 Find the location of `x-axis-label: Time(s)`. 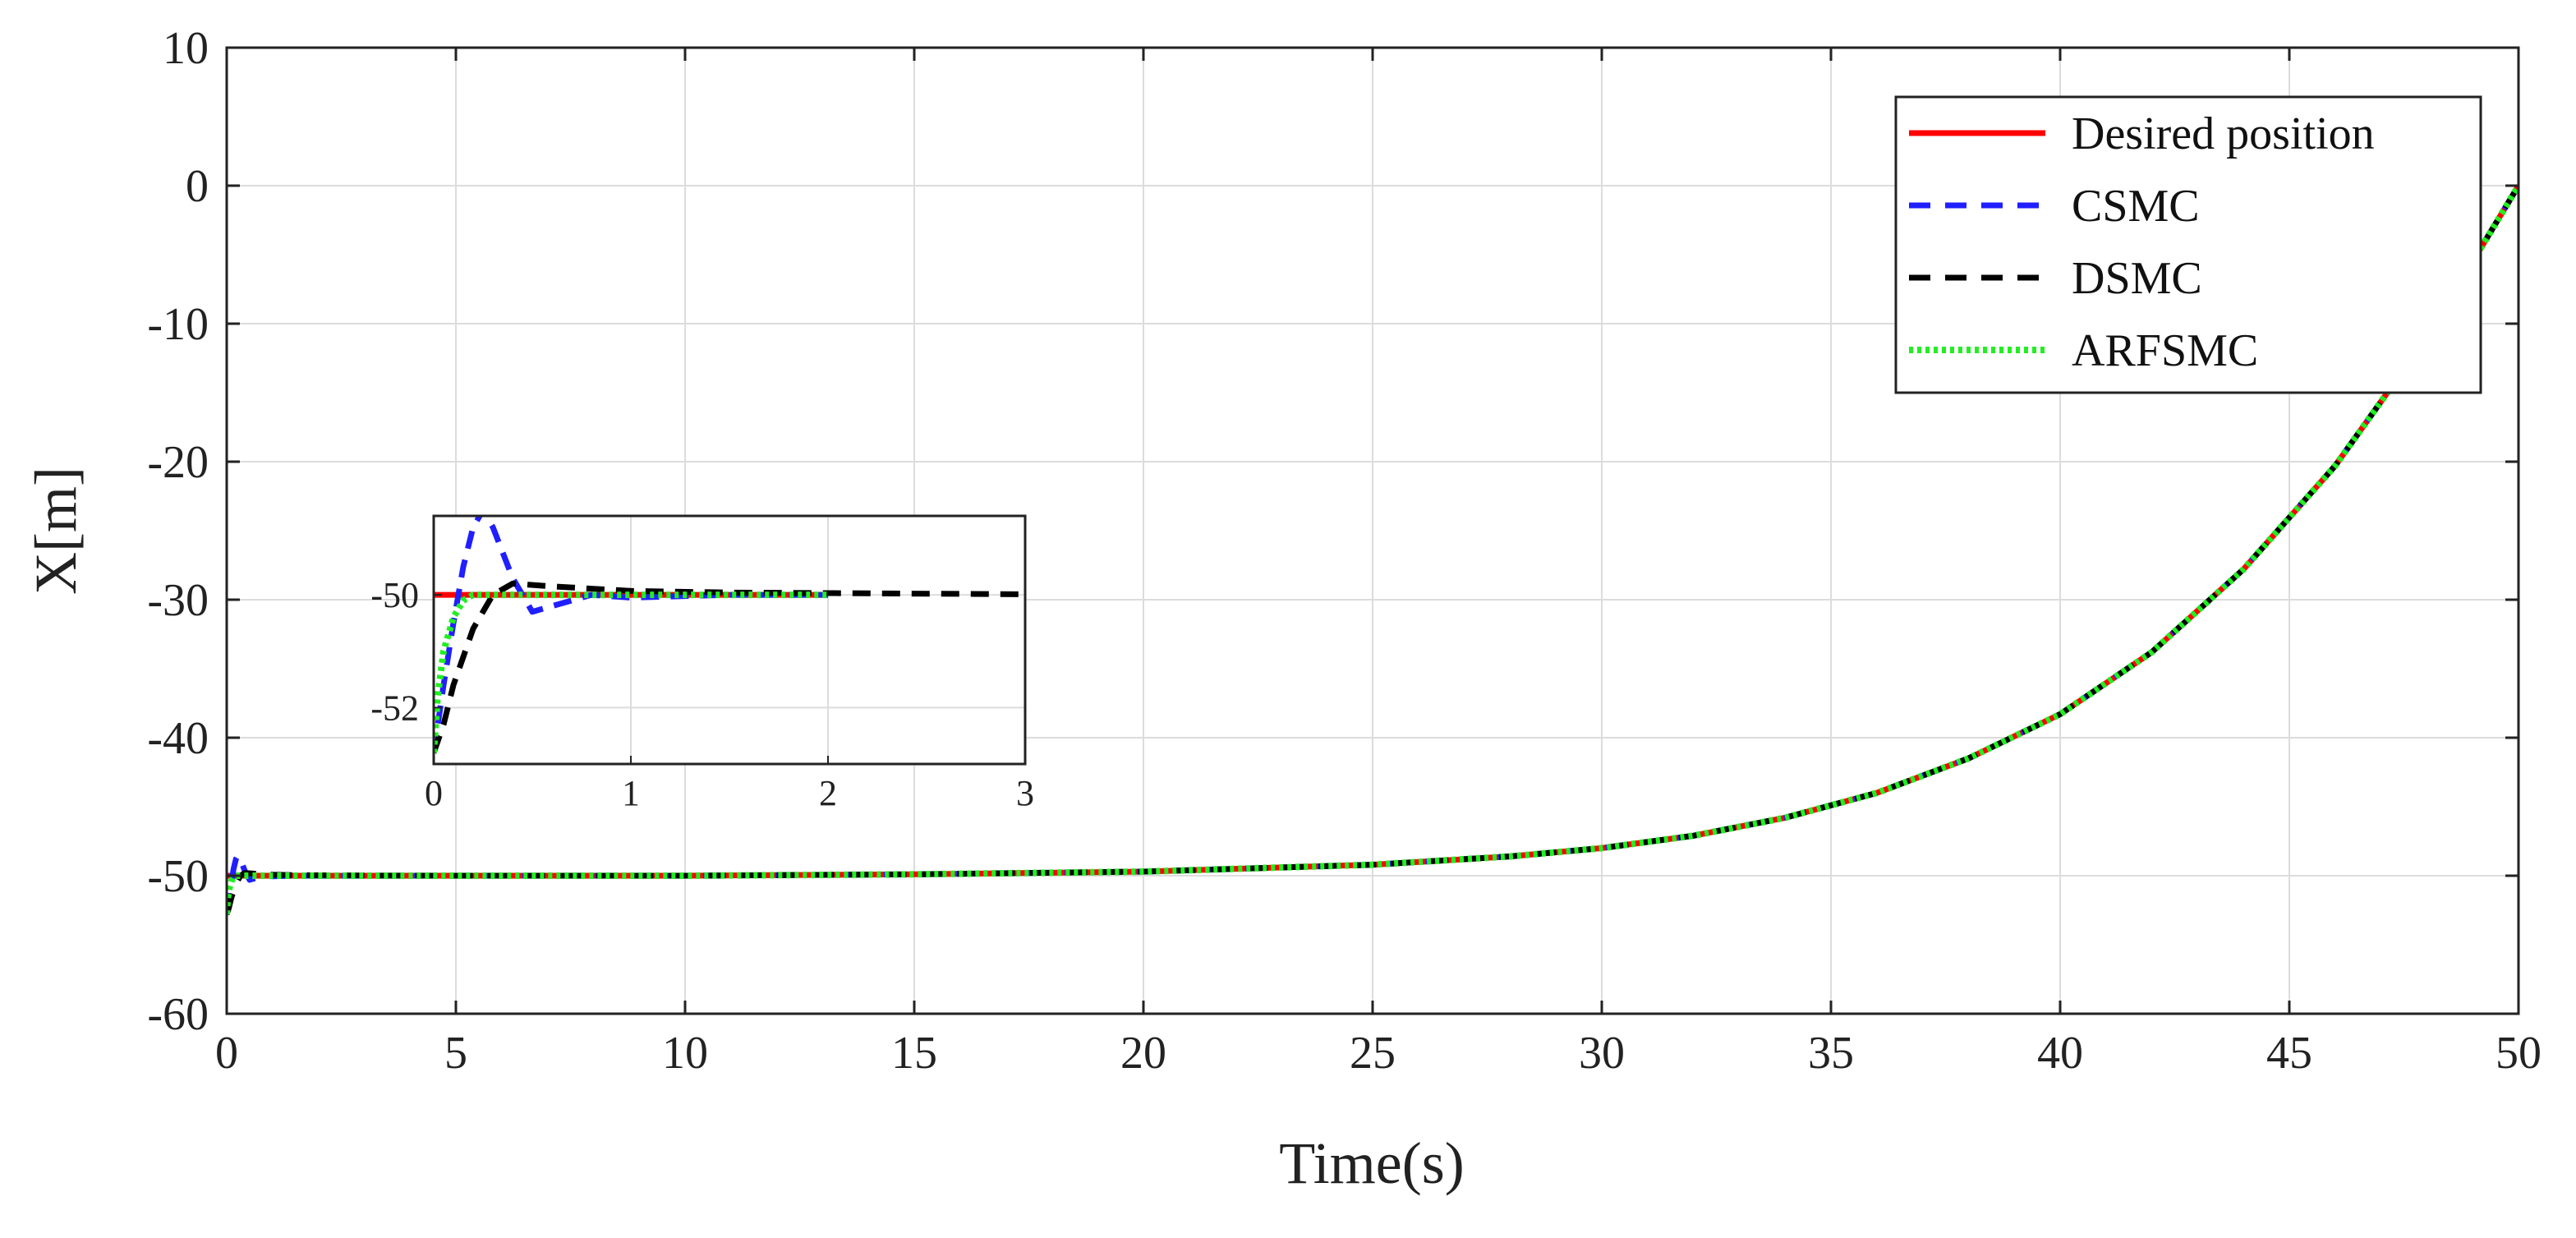

x-axis-label: Time(s) is located at coordinates (1371, 1163).